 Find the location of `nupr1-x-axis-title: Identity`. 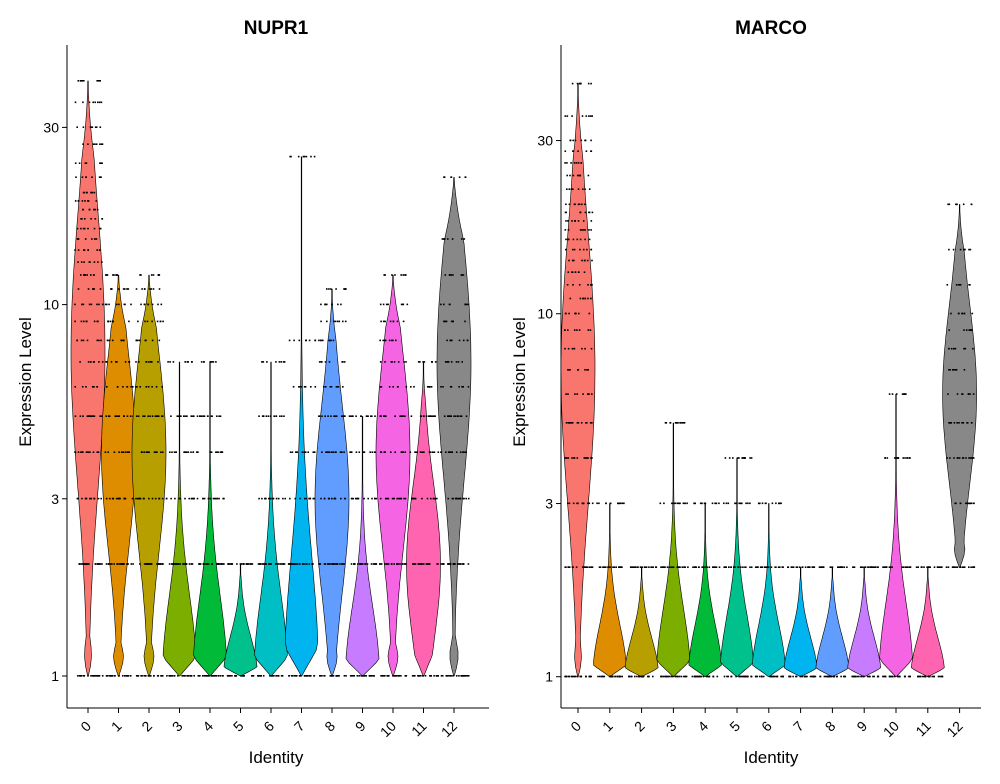

nupr1-x-axis-title: Identity is located at coordinates (276, 757).